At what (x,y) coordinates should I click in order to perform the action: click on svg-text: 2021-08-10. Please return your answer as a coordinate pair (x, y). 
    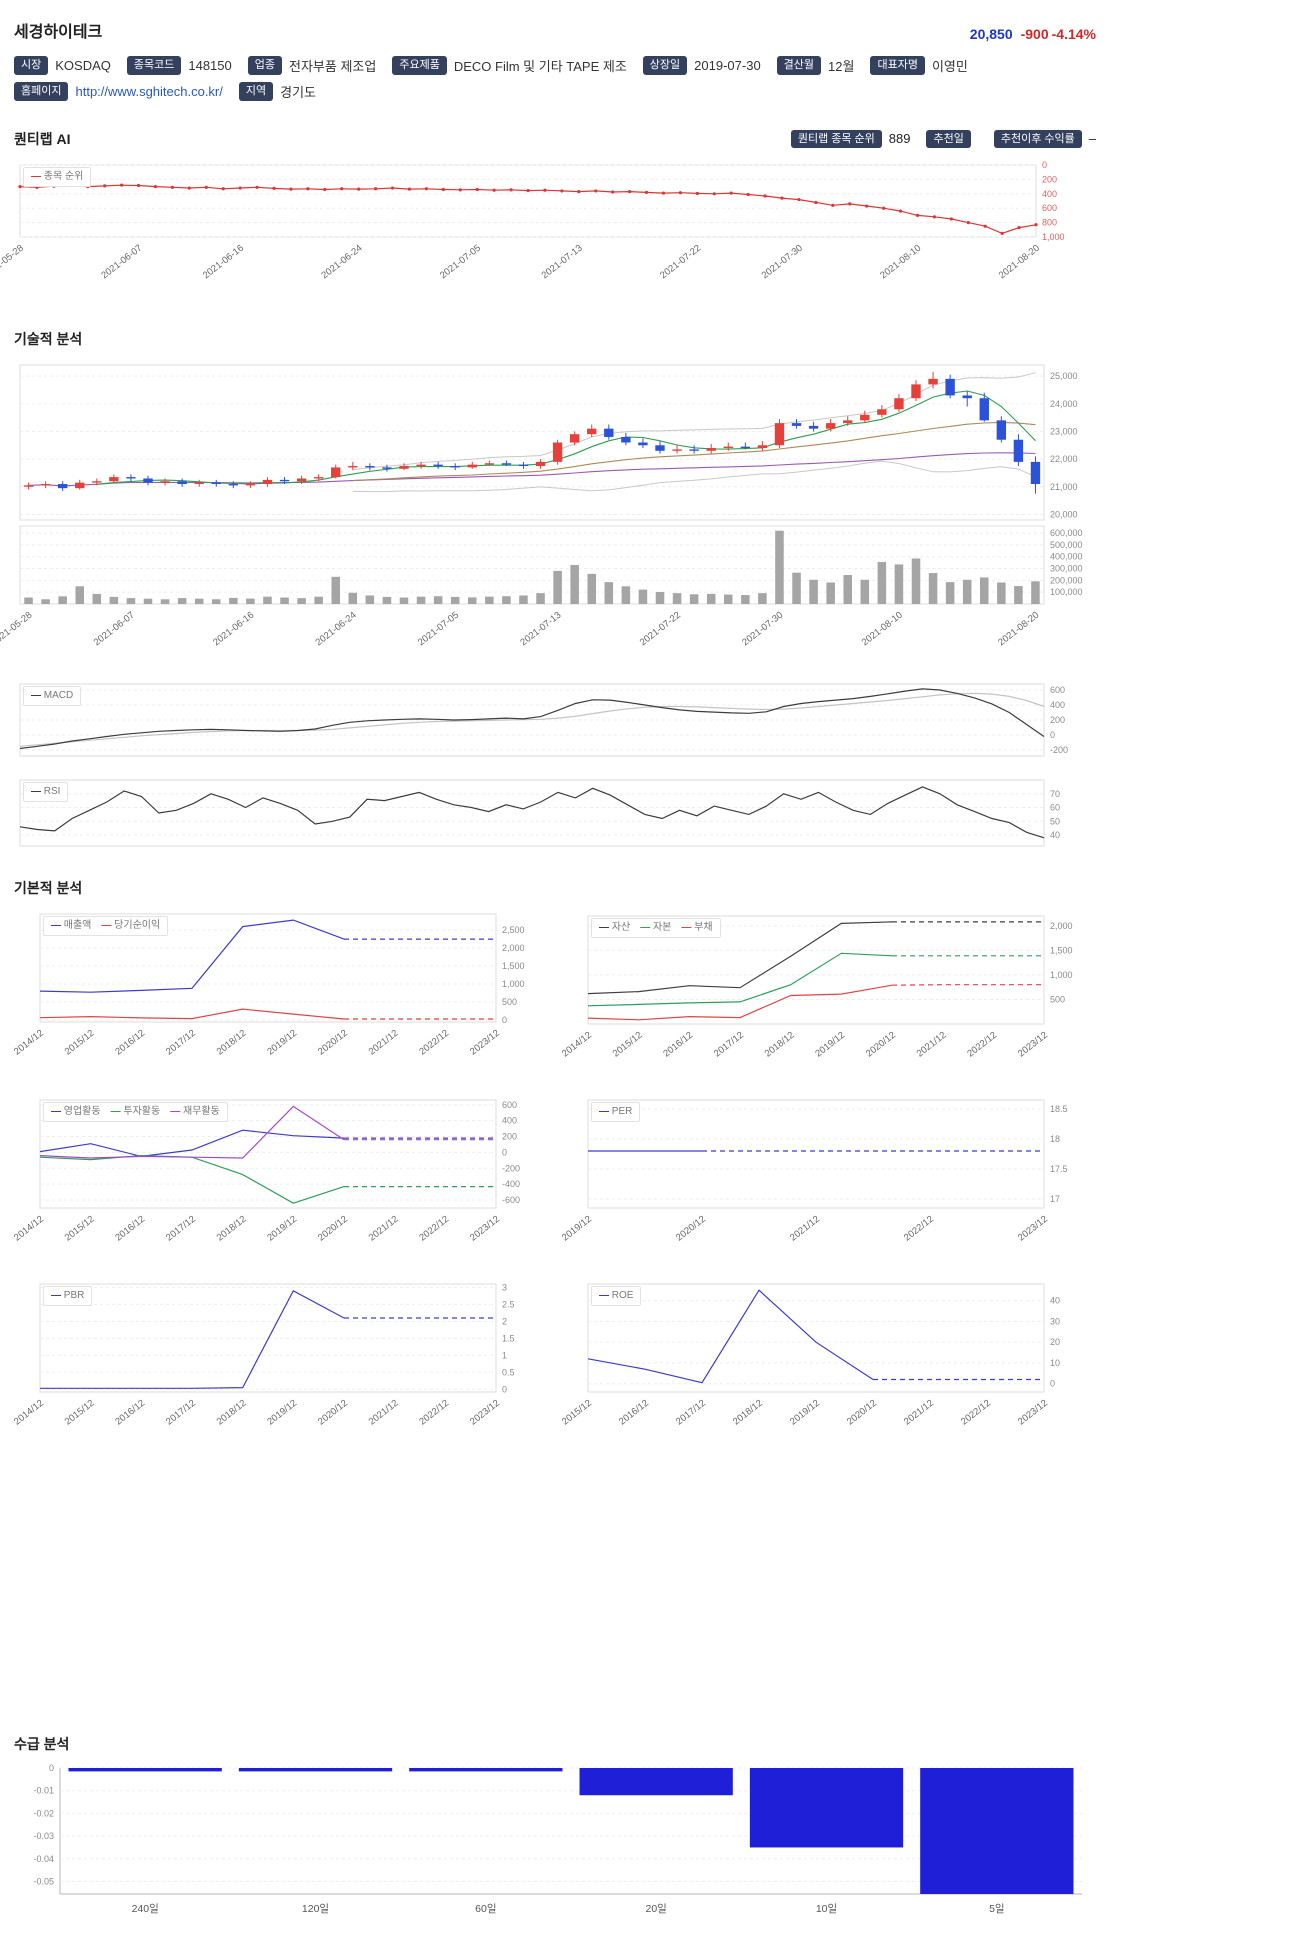
    Looking at the image, I should click on (900, 262).